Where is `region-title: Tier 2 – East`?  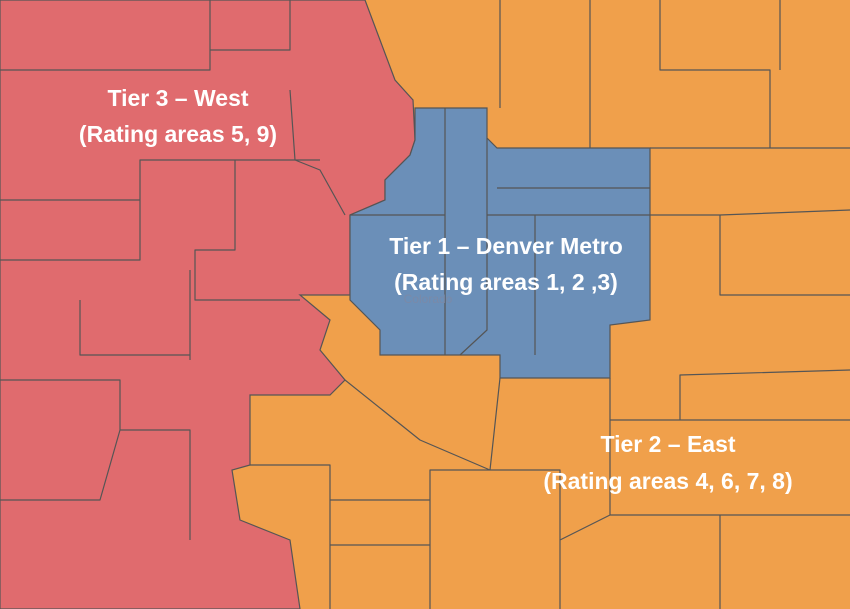
region-title: Tier 2 – East is located at coordinates (667, 444).